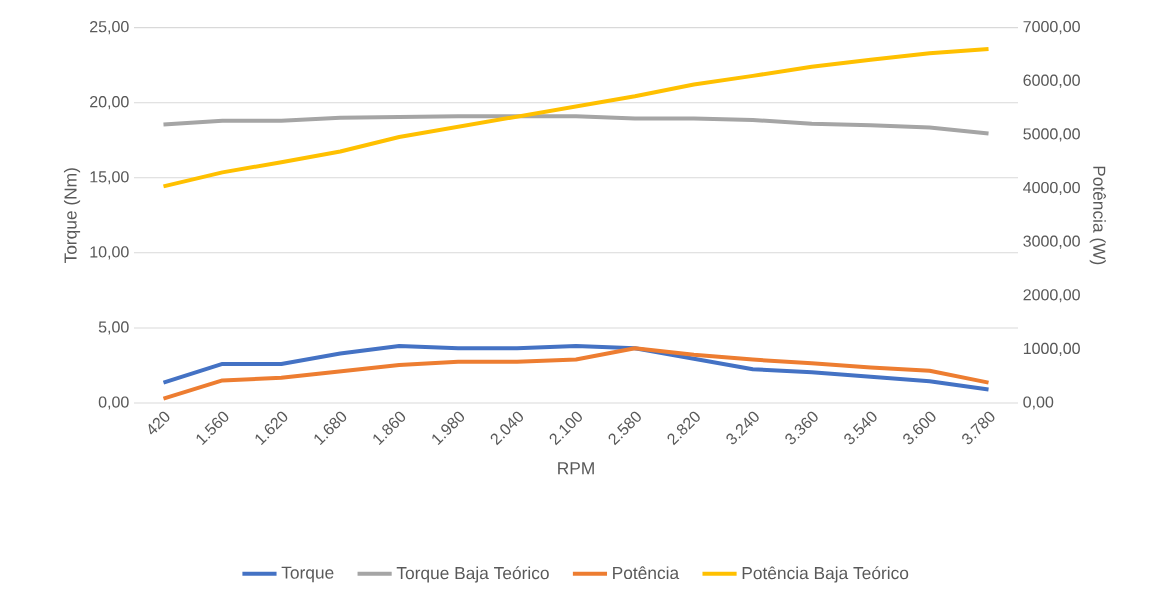 Image resolution: width=1171 pixels, height=603 pixels. Describe the element at coordinates (1051, 135) in the screenshot. I see `y2-tick-label: 5000,00` at that location.